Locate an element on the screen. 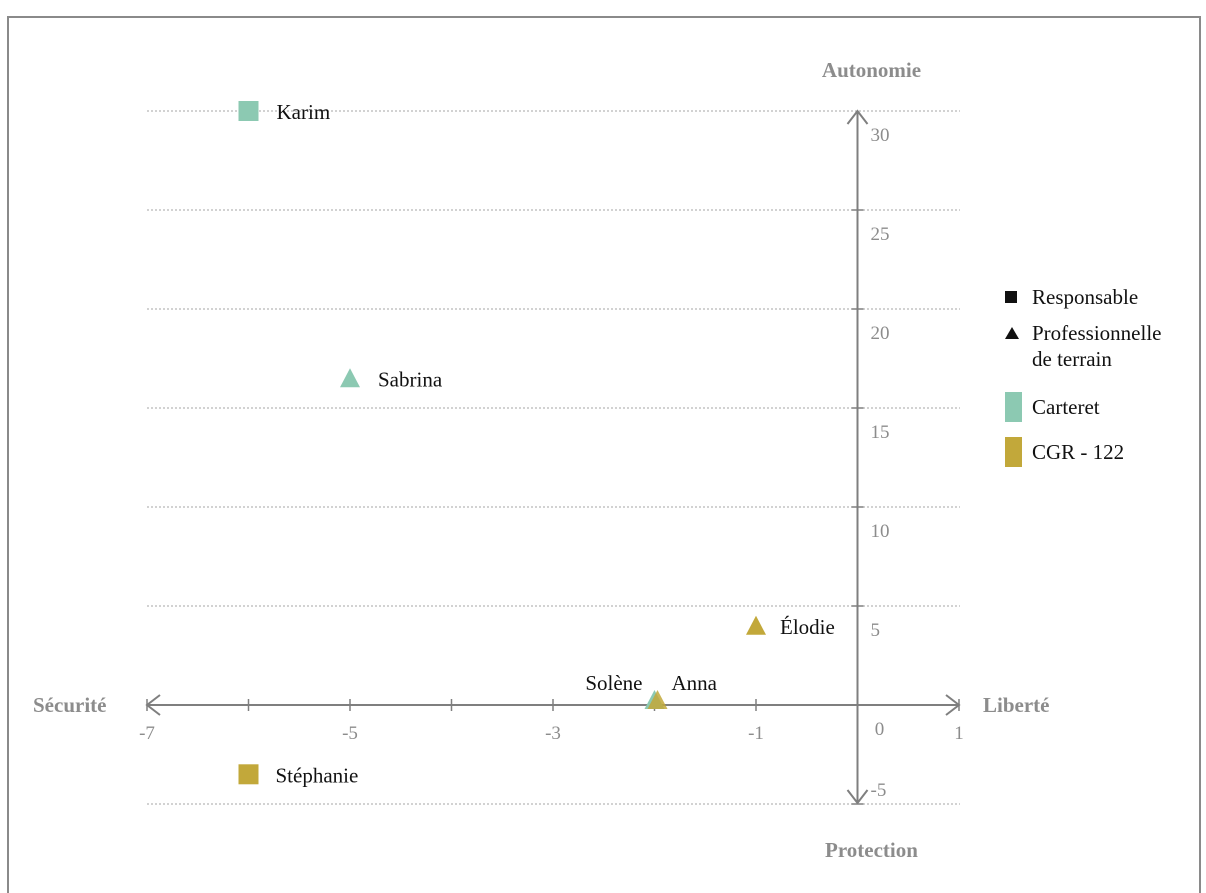 This screenshot has height=893, width=1206. frame-border-left is located at coordinates (8, 454).